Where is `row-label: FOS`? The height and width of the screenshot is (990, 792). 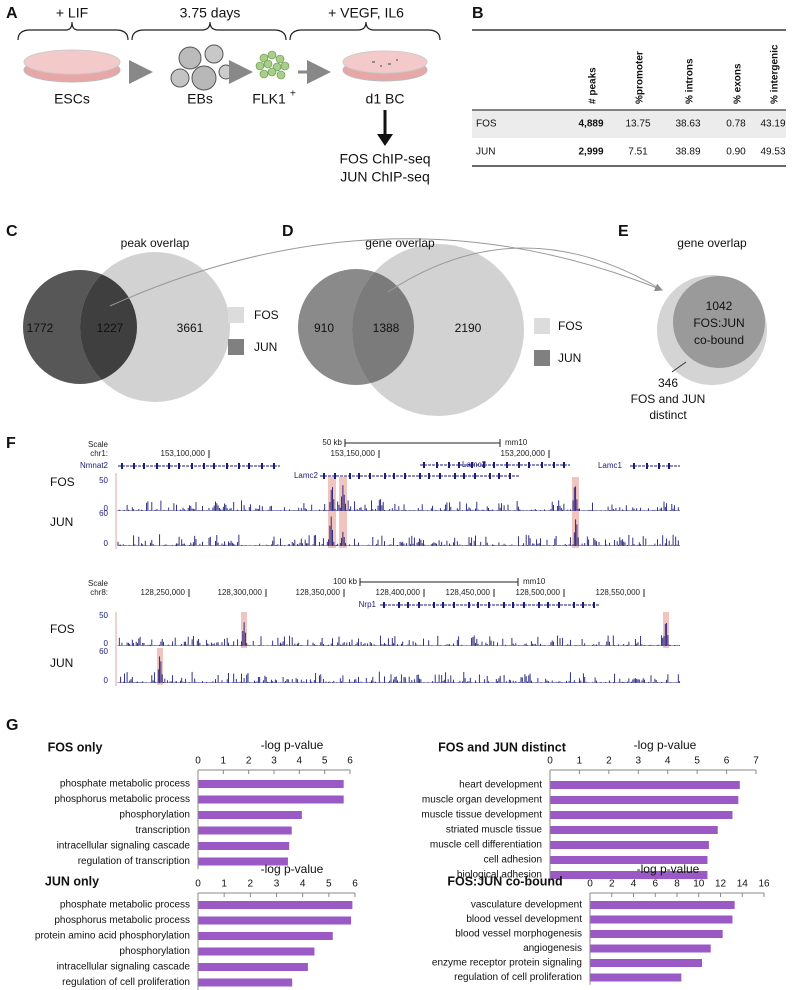 row-label: FOS is located at coordinates (486, 124).